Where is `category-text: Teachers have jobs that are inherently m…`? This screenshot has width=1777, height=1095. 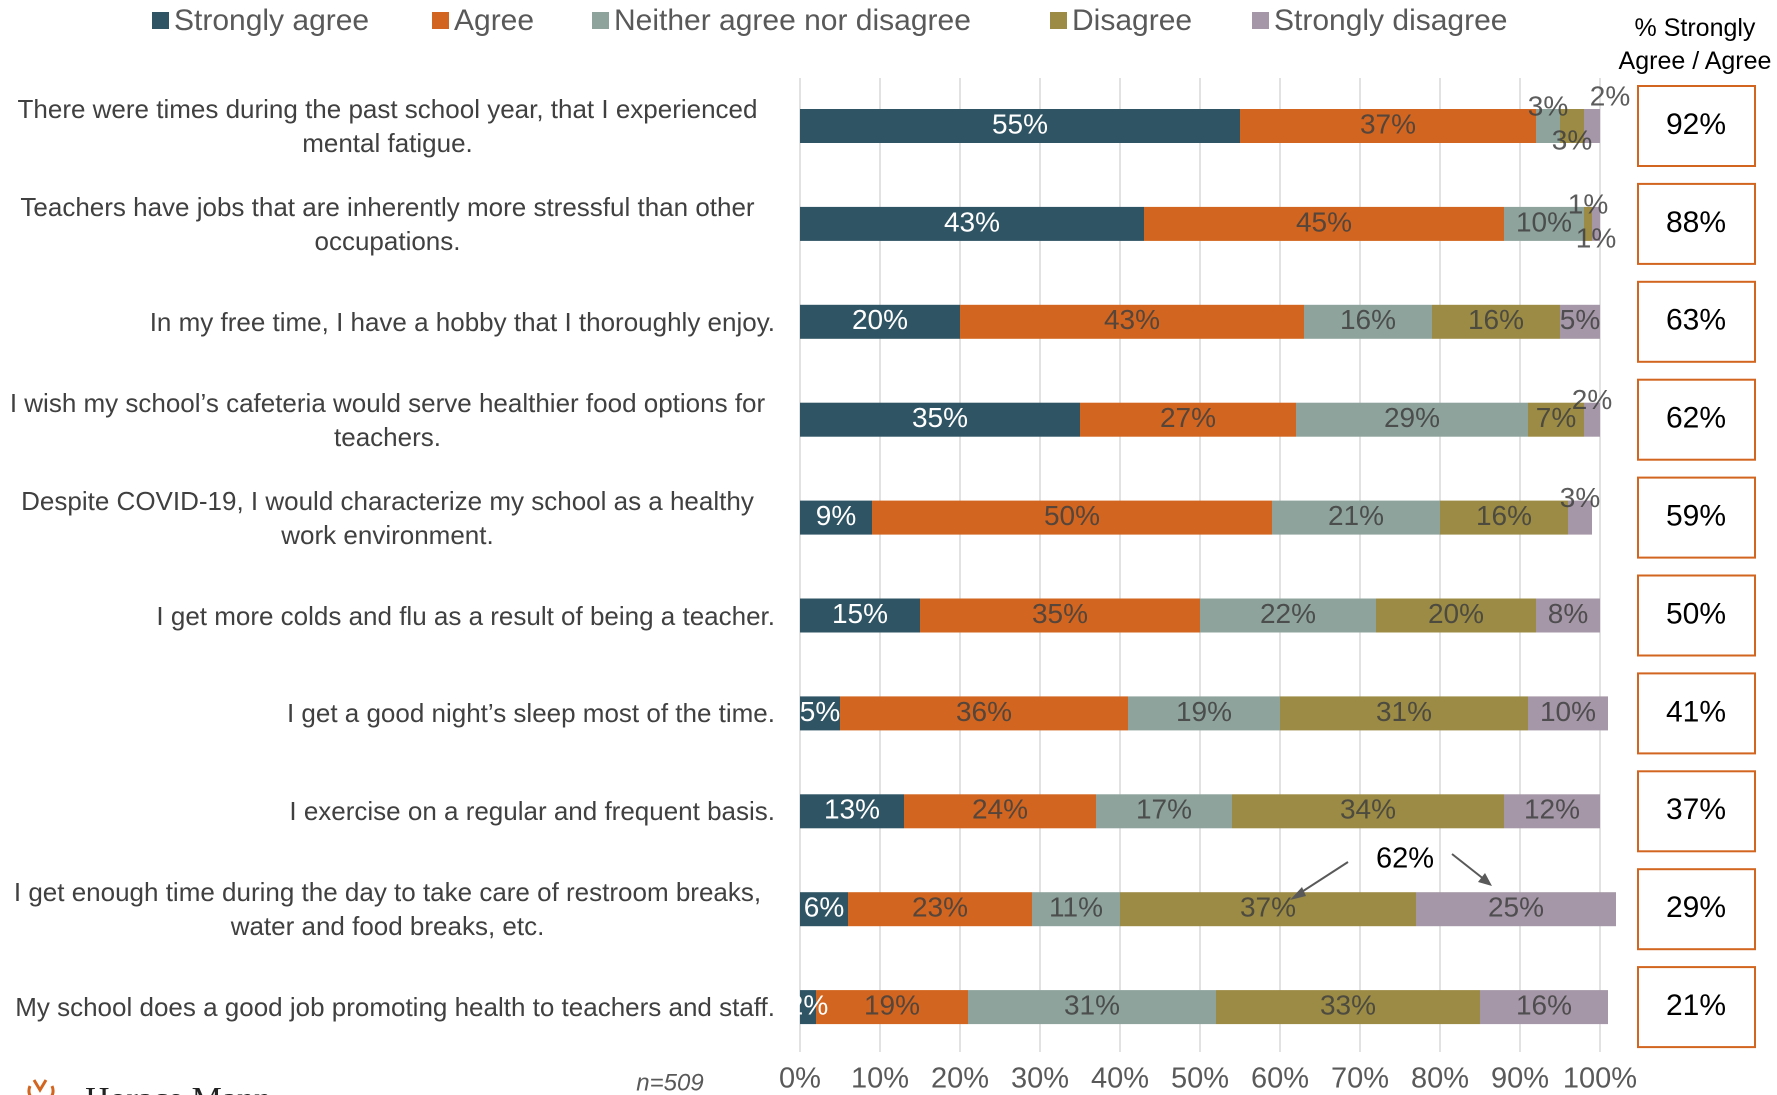 category-text: Teachers have jobs that are inherently m… is located at coordinates (387, 223).